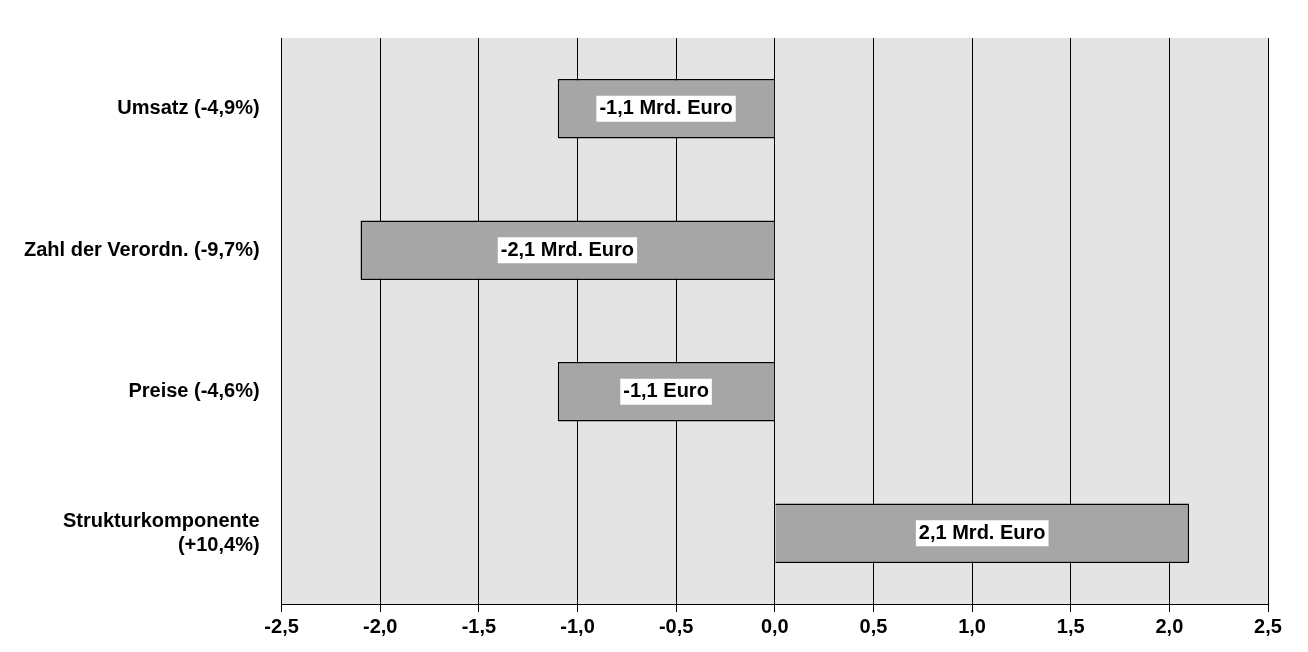  Describe the element at coordinates (666, 390) in the screenshot. I see `data-label: -1,1 Euro` at that location.